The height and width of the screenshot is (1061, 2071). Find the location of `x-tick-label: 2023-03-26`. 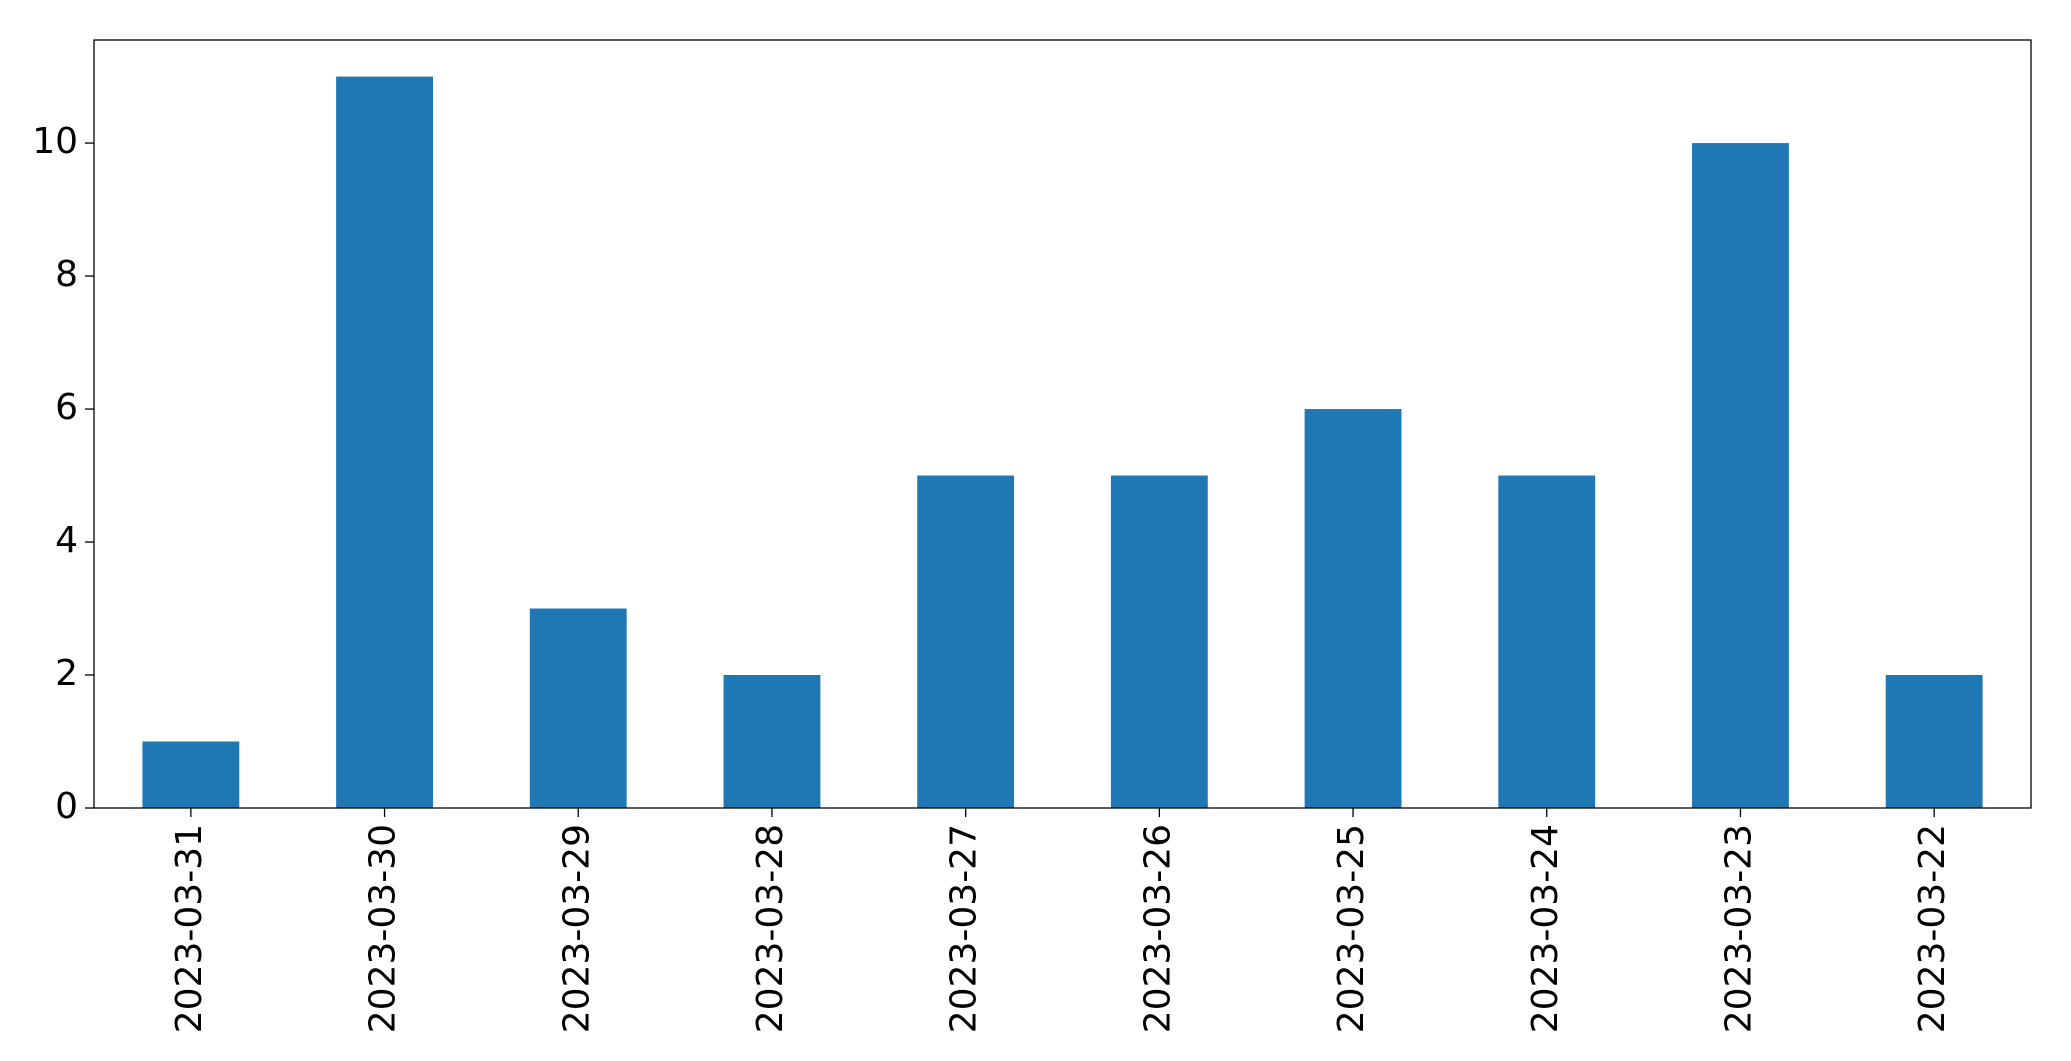

x-tick-label: 2023-03-26 is located at coordinates (1157, 928).